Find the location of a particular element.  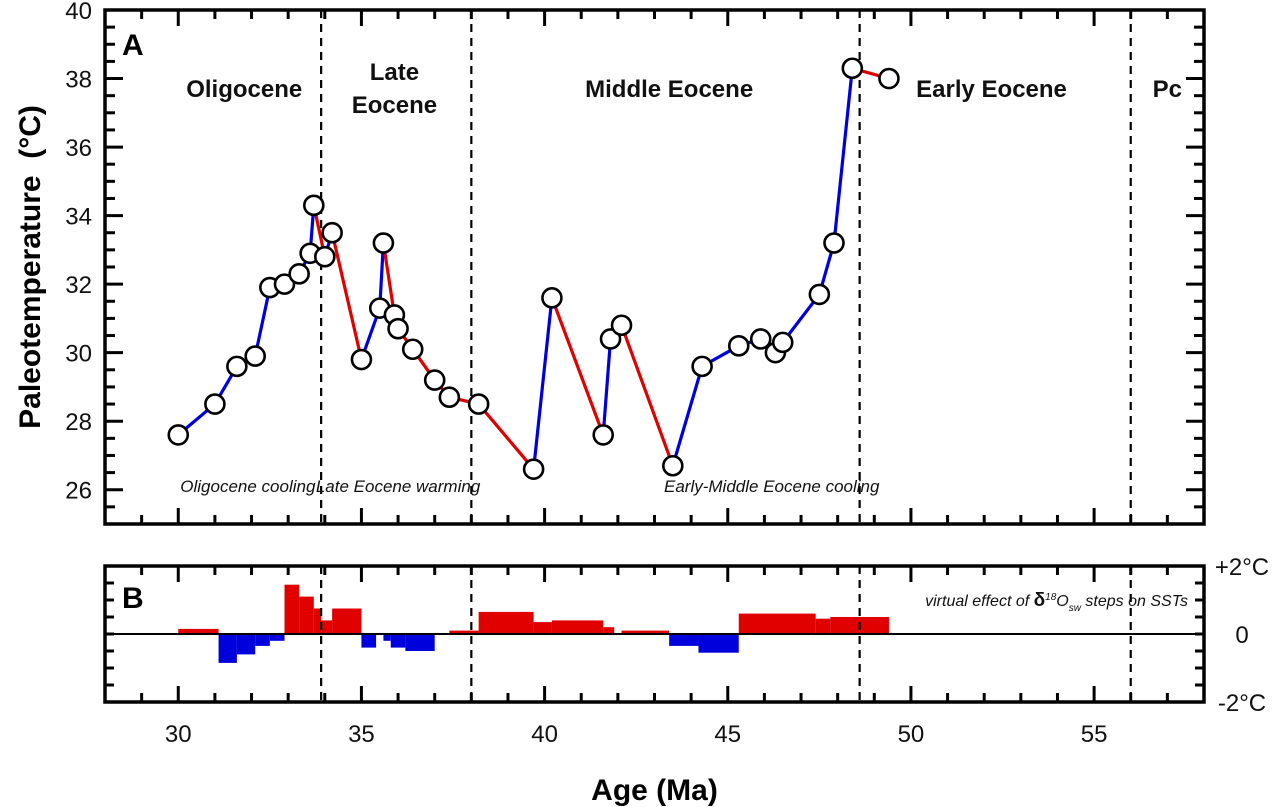

epoch-label: Oligocene is located at coordinates (244, 89).